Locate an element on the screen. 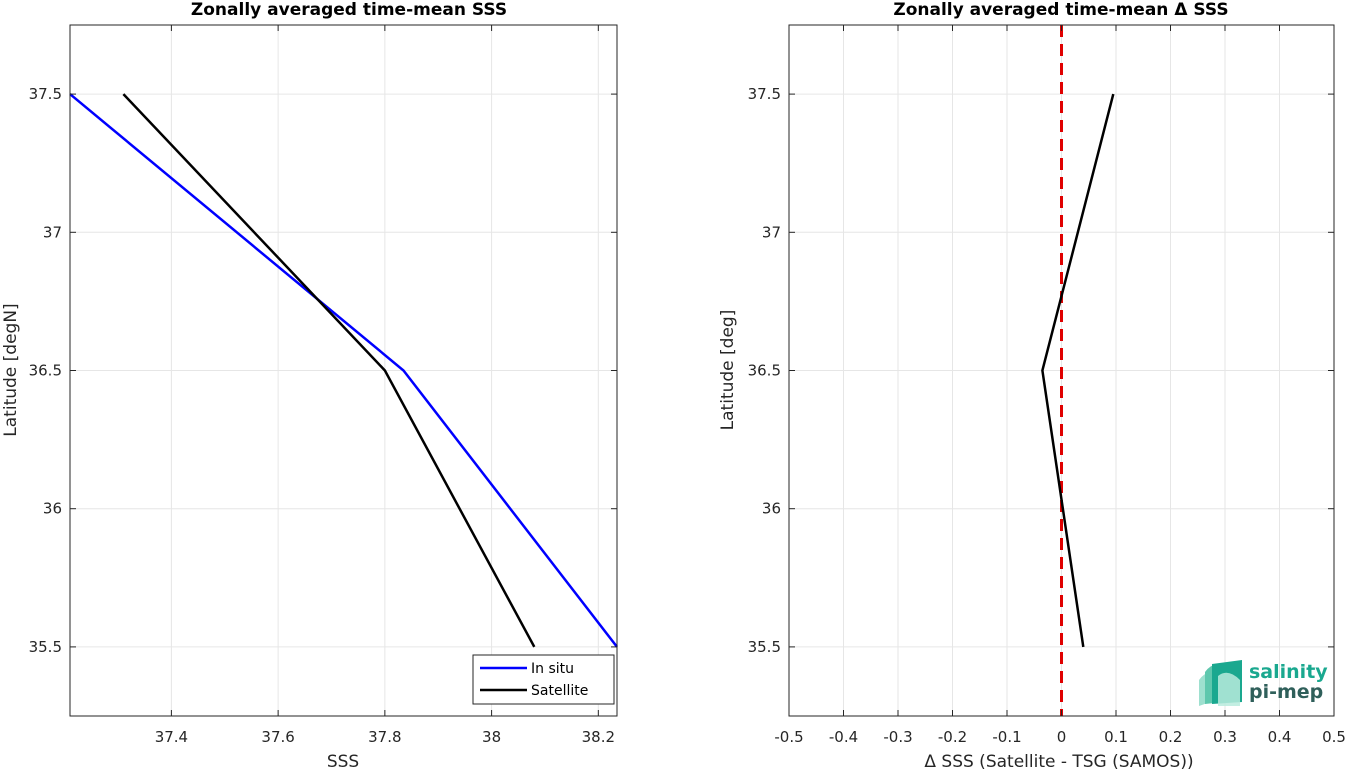 The width and height of the screenshot is (1347, 769). delta-sss-x-tick-label: 0.2 is located at coordinates (1171, 737).